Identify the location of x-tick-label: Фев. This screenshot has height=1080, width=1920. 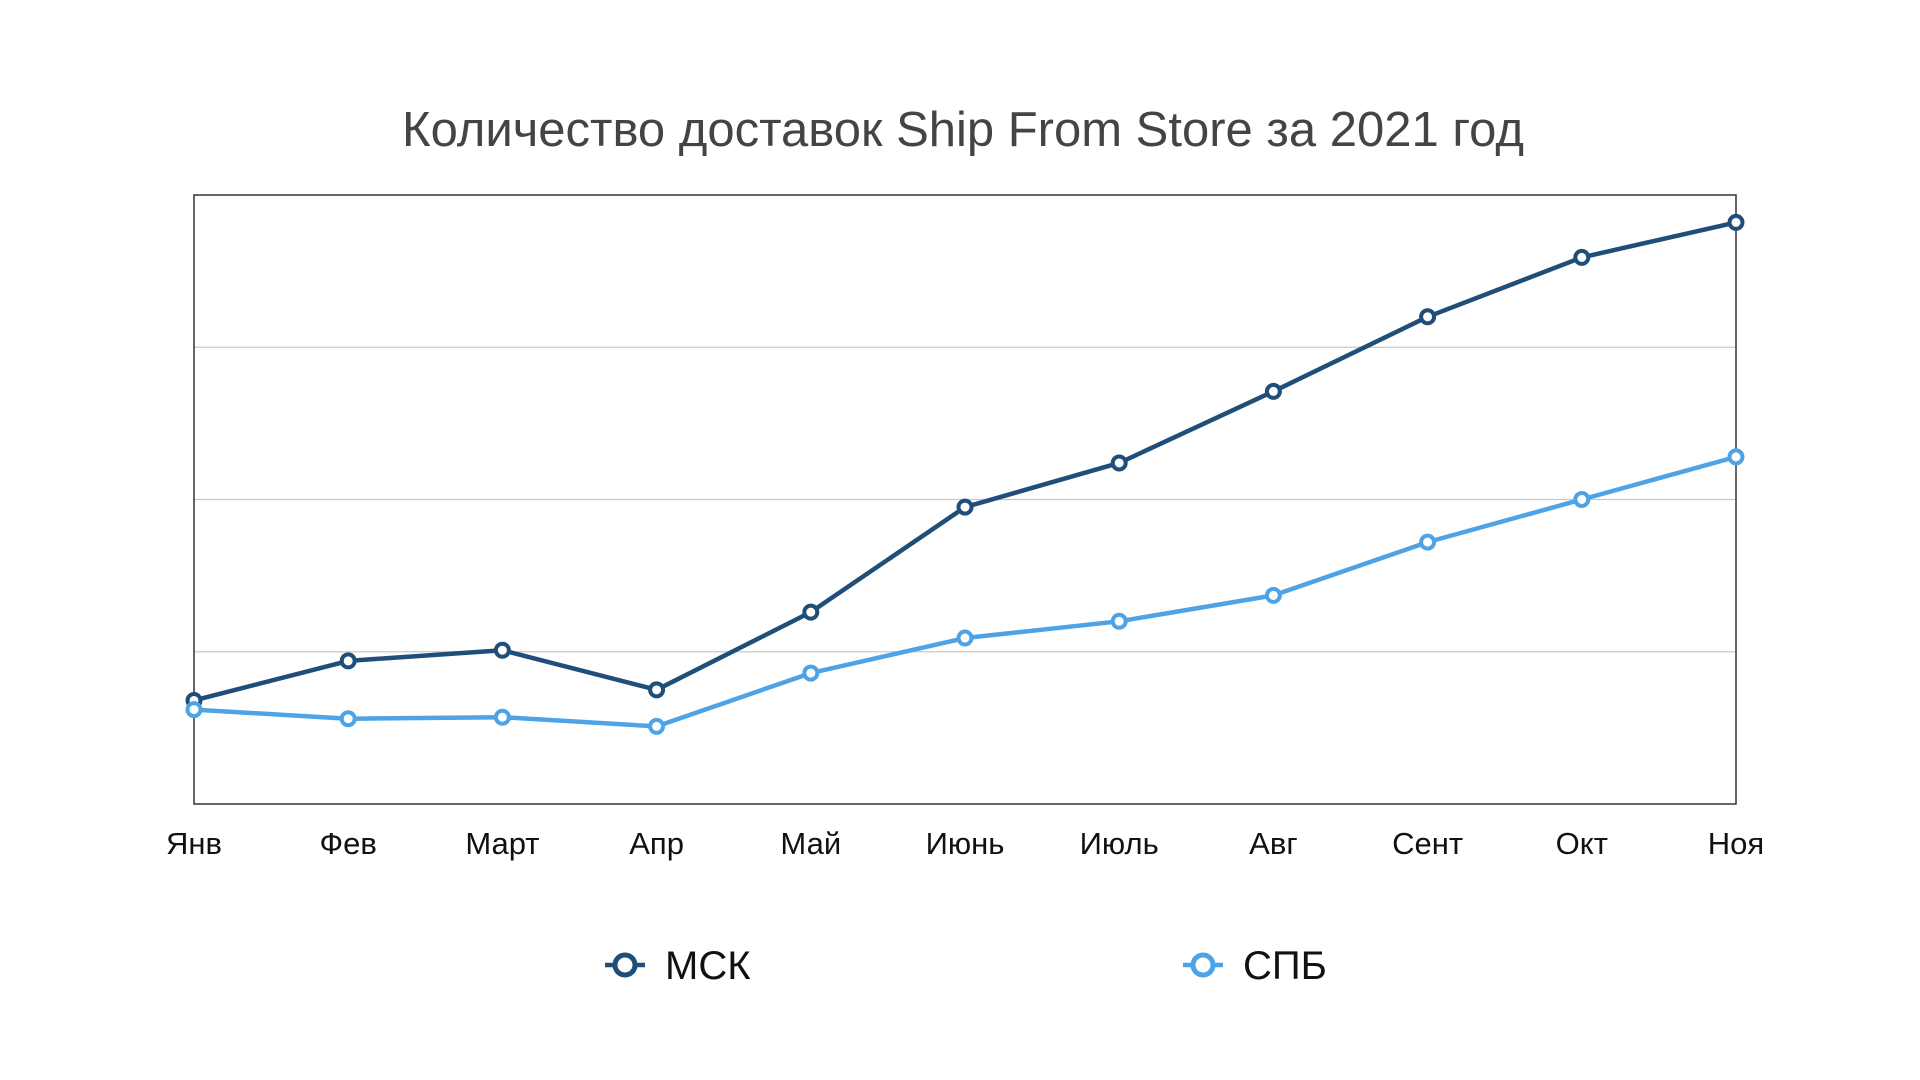
(348, 843).